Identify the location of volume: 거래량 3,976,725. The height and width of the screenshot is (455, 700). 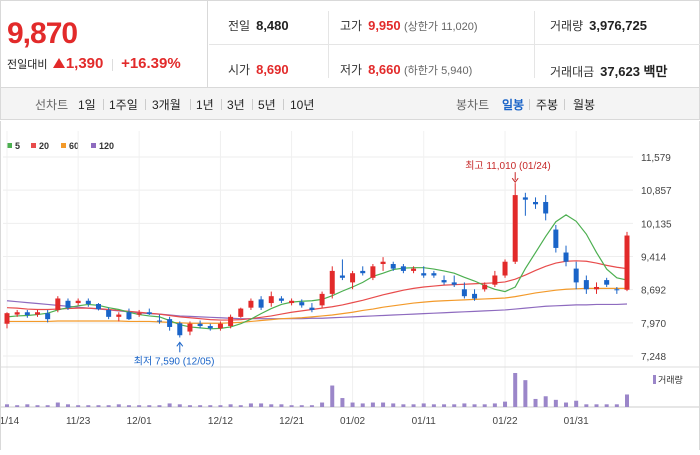
(598, 25).